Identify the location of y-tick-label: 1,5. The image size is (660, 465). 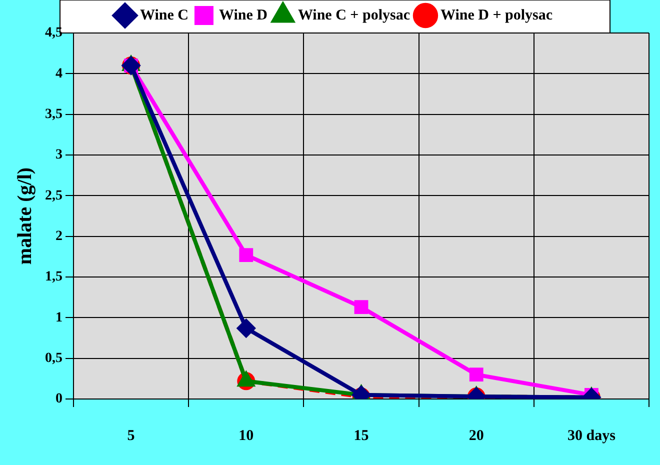
(53, 277).